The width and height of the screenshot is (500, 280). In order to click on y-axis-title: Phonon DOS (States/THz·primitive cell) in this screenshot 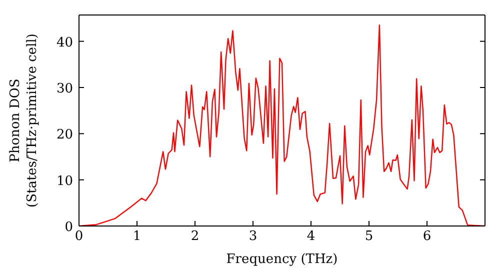, I will do `click(24, 120)`.